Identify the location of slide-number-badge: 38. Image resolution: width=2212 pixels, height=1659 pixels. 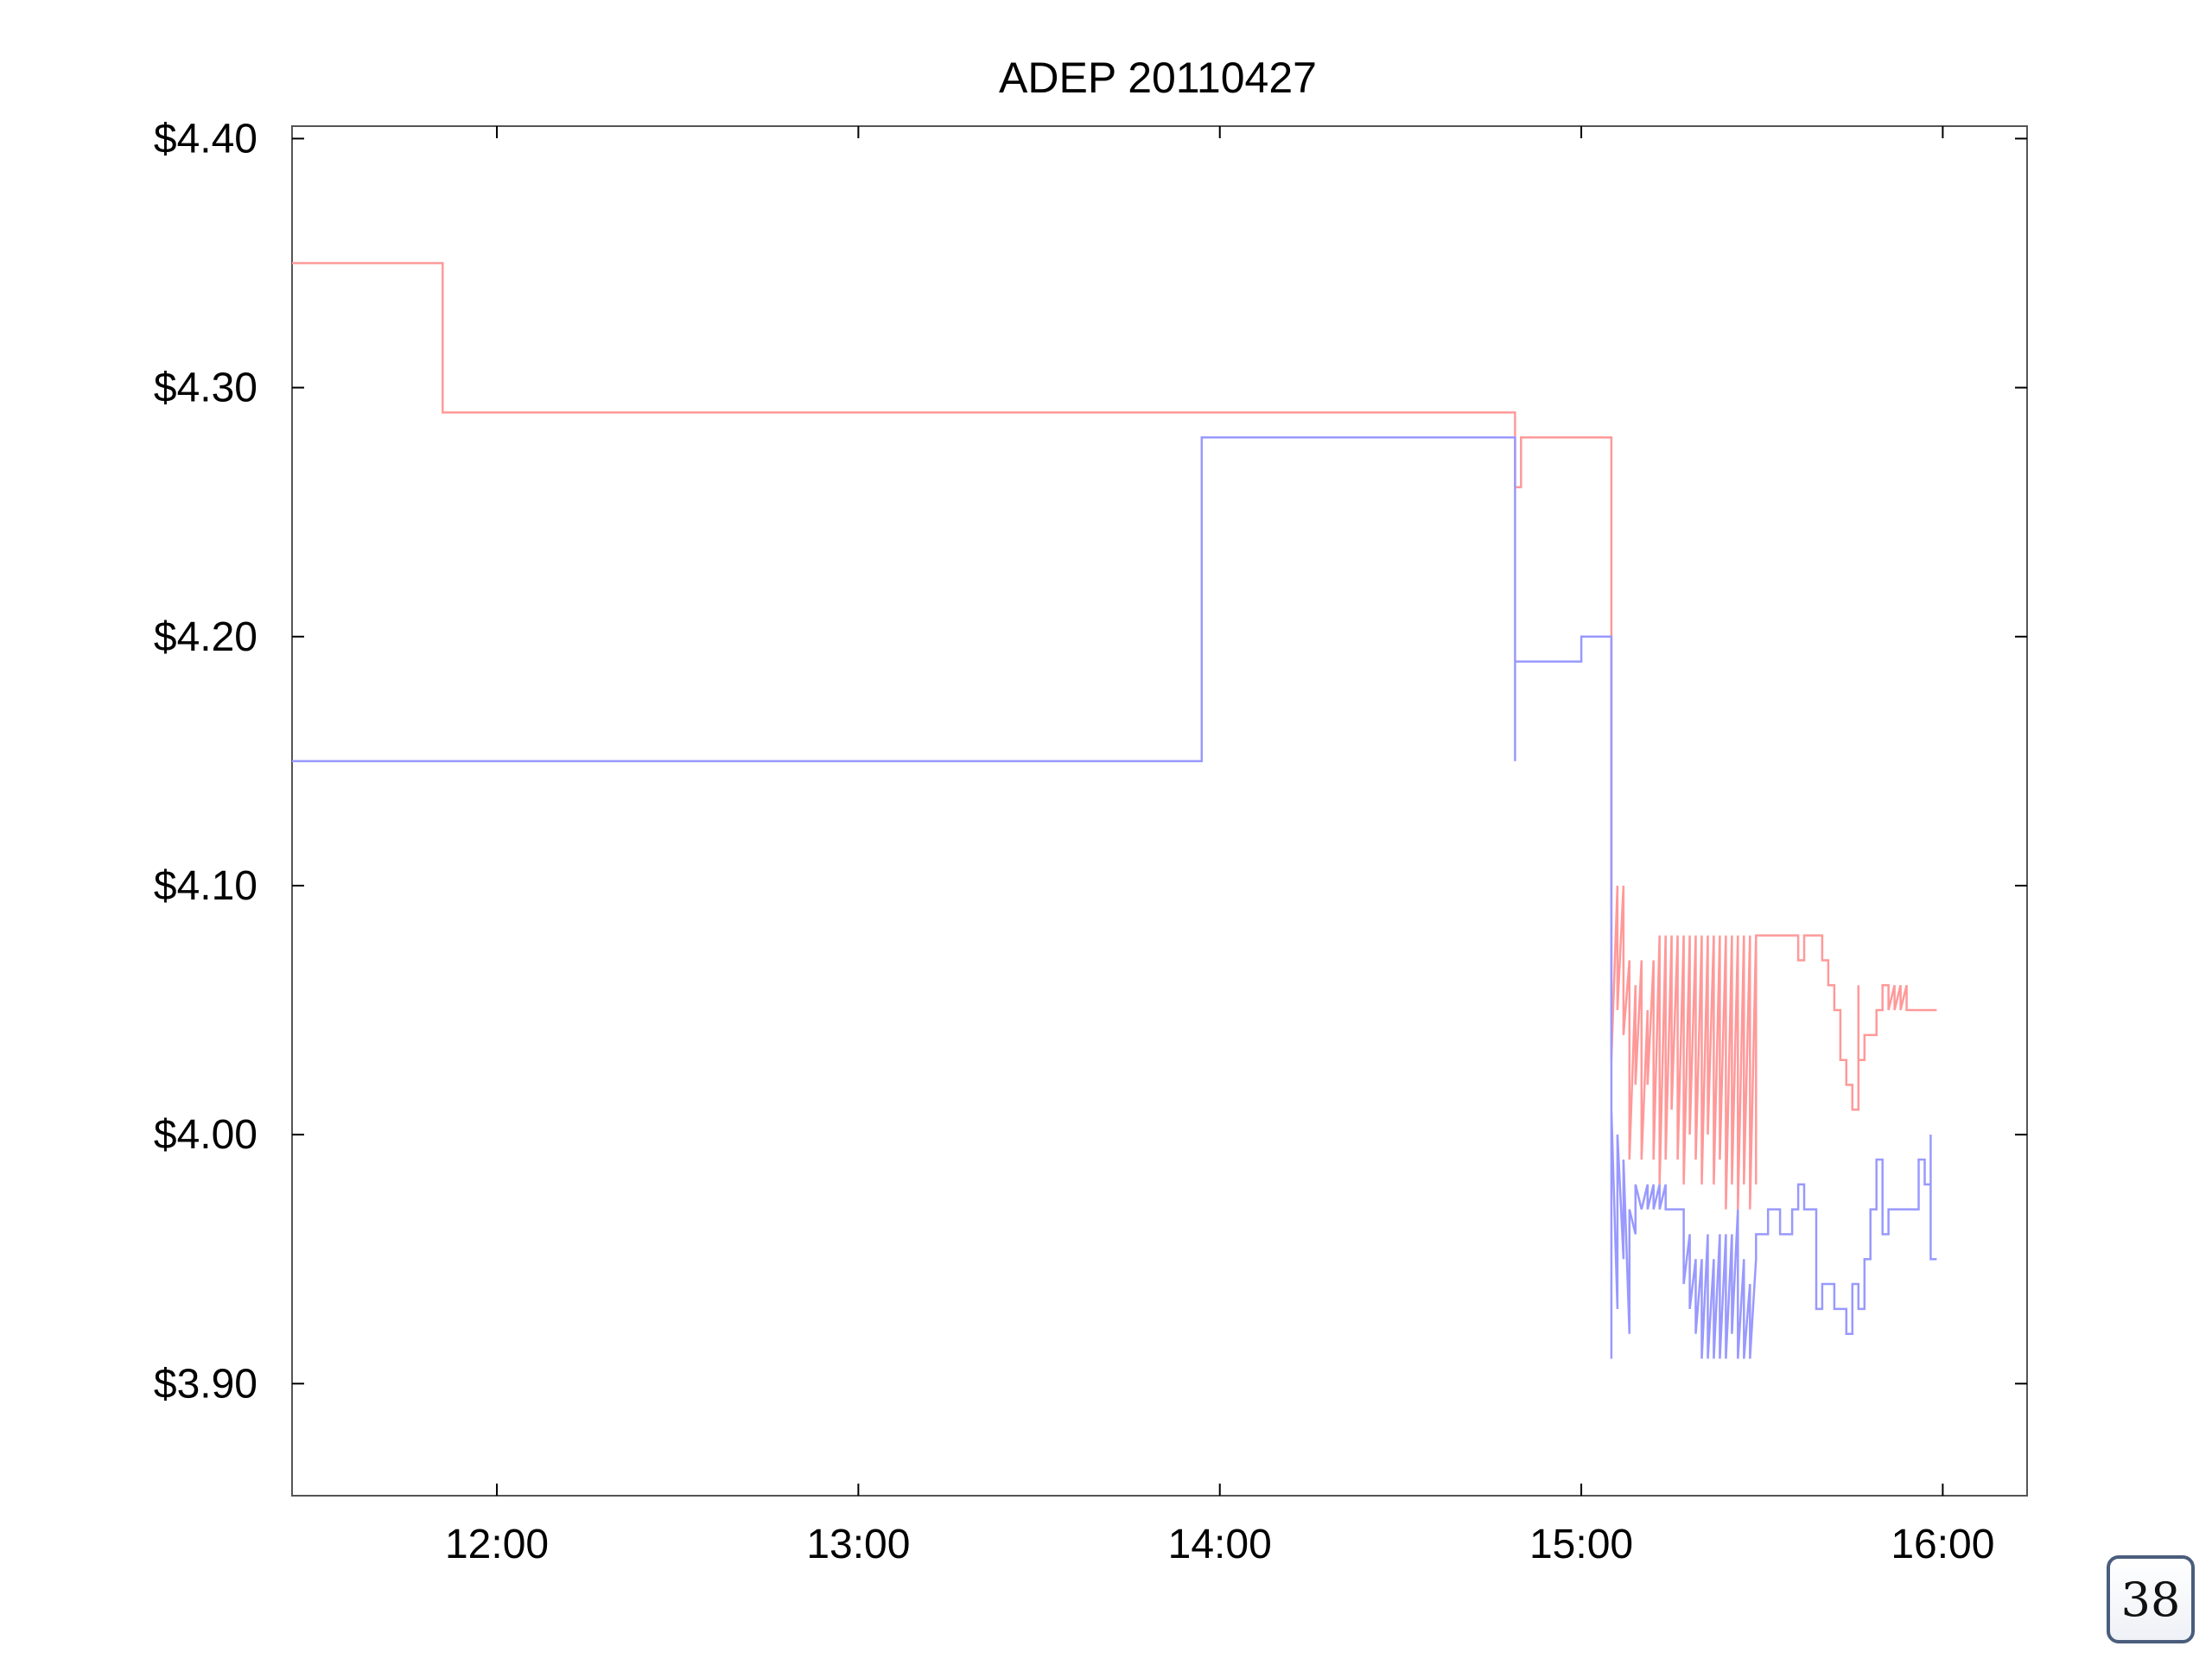
(2151, 1599).